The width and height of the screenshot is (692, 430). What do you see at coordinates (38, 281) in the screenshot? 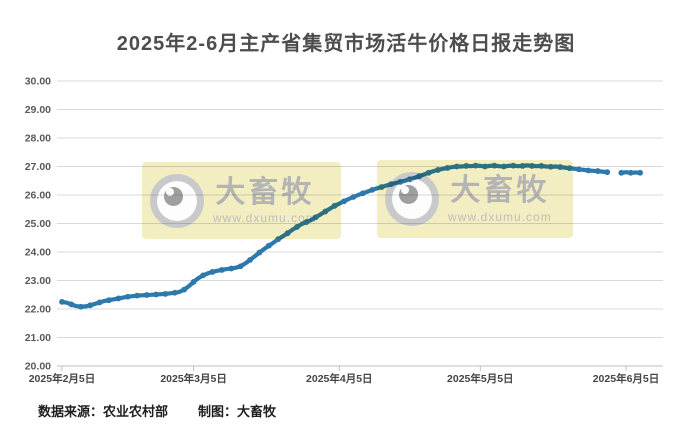
I see `svg-text: 23.00` at bounding box center [38, 281].